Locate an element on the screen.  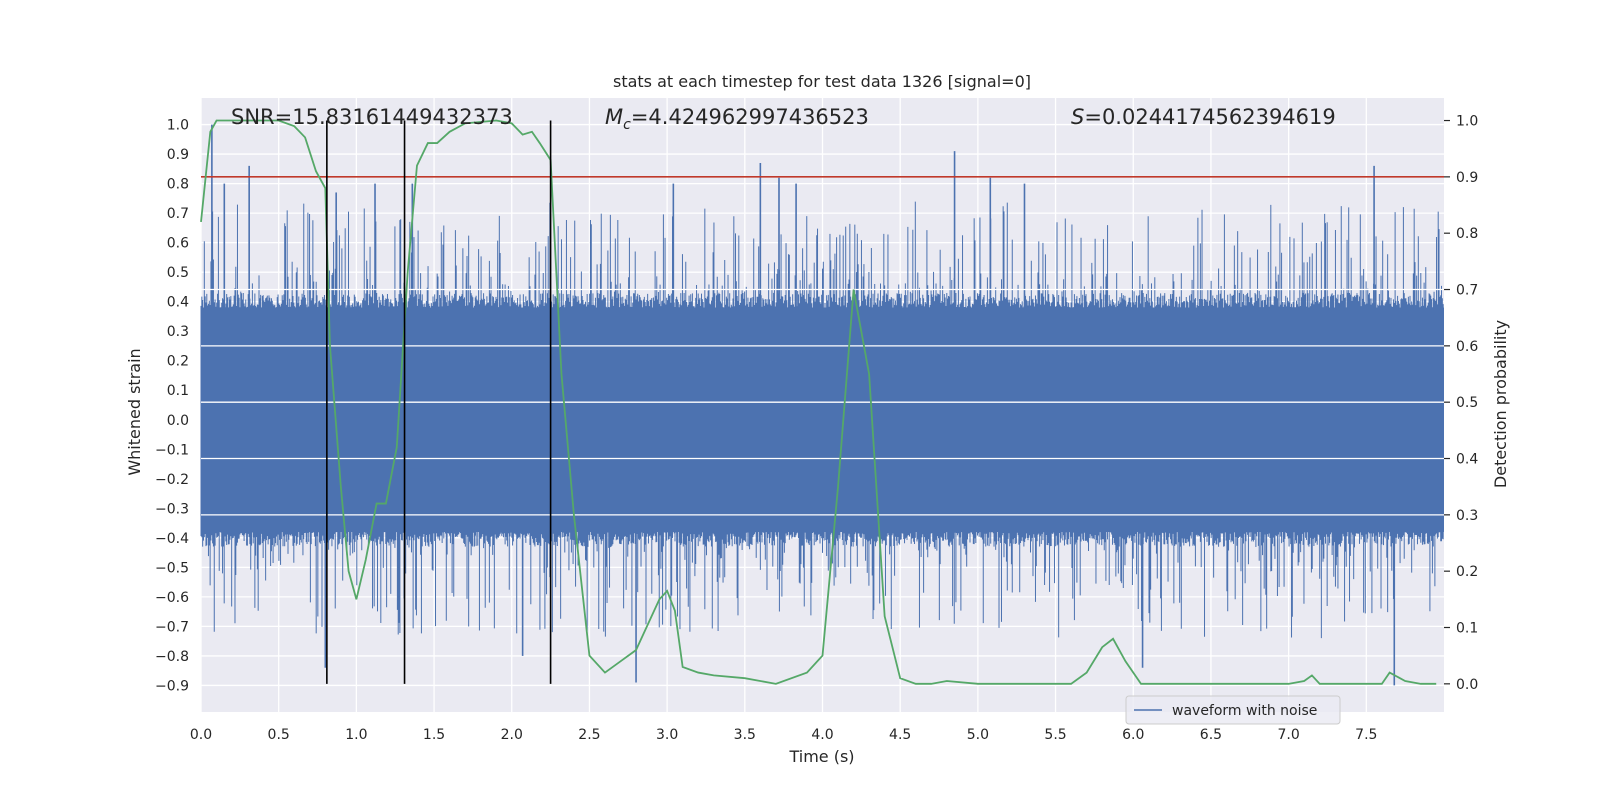
y2-tick-label: 0.3 is located at coordinates (1467, 516).